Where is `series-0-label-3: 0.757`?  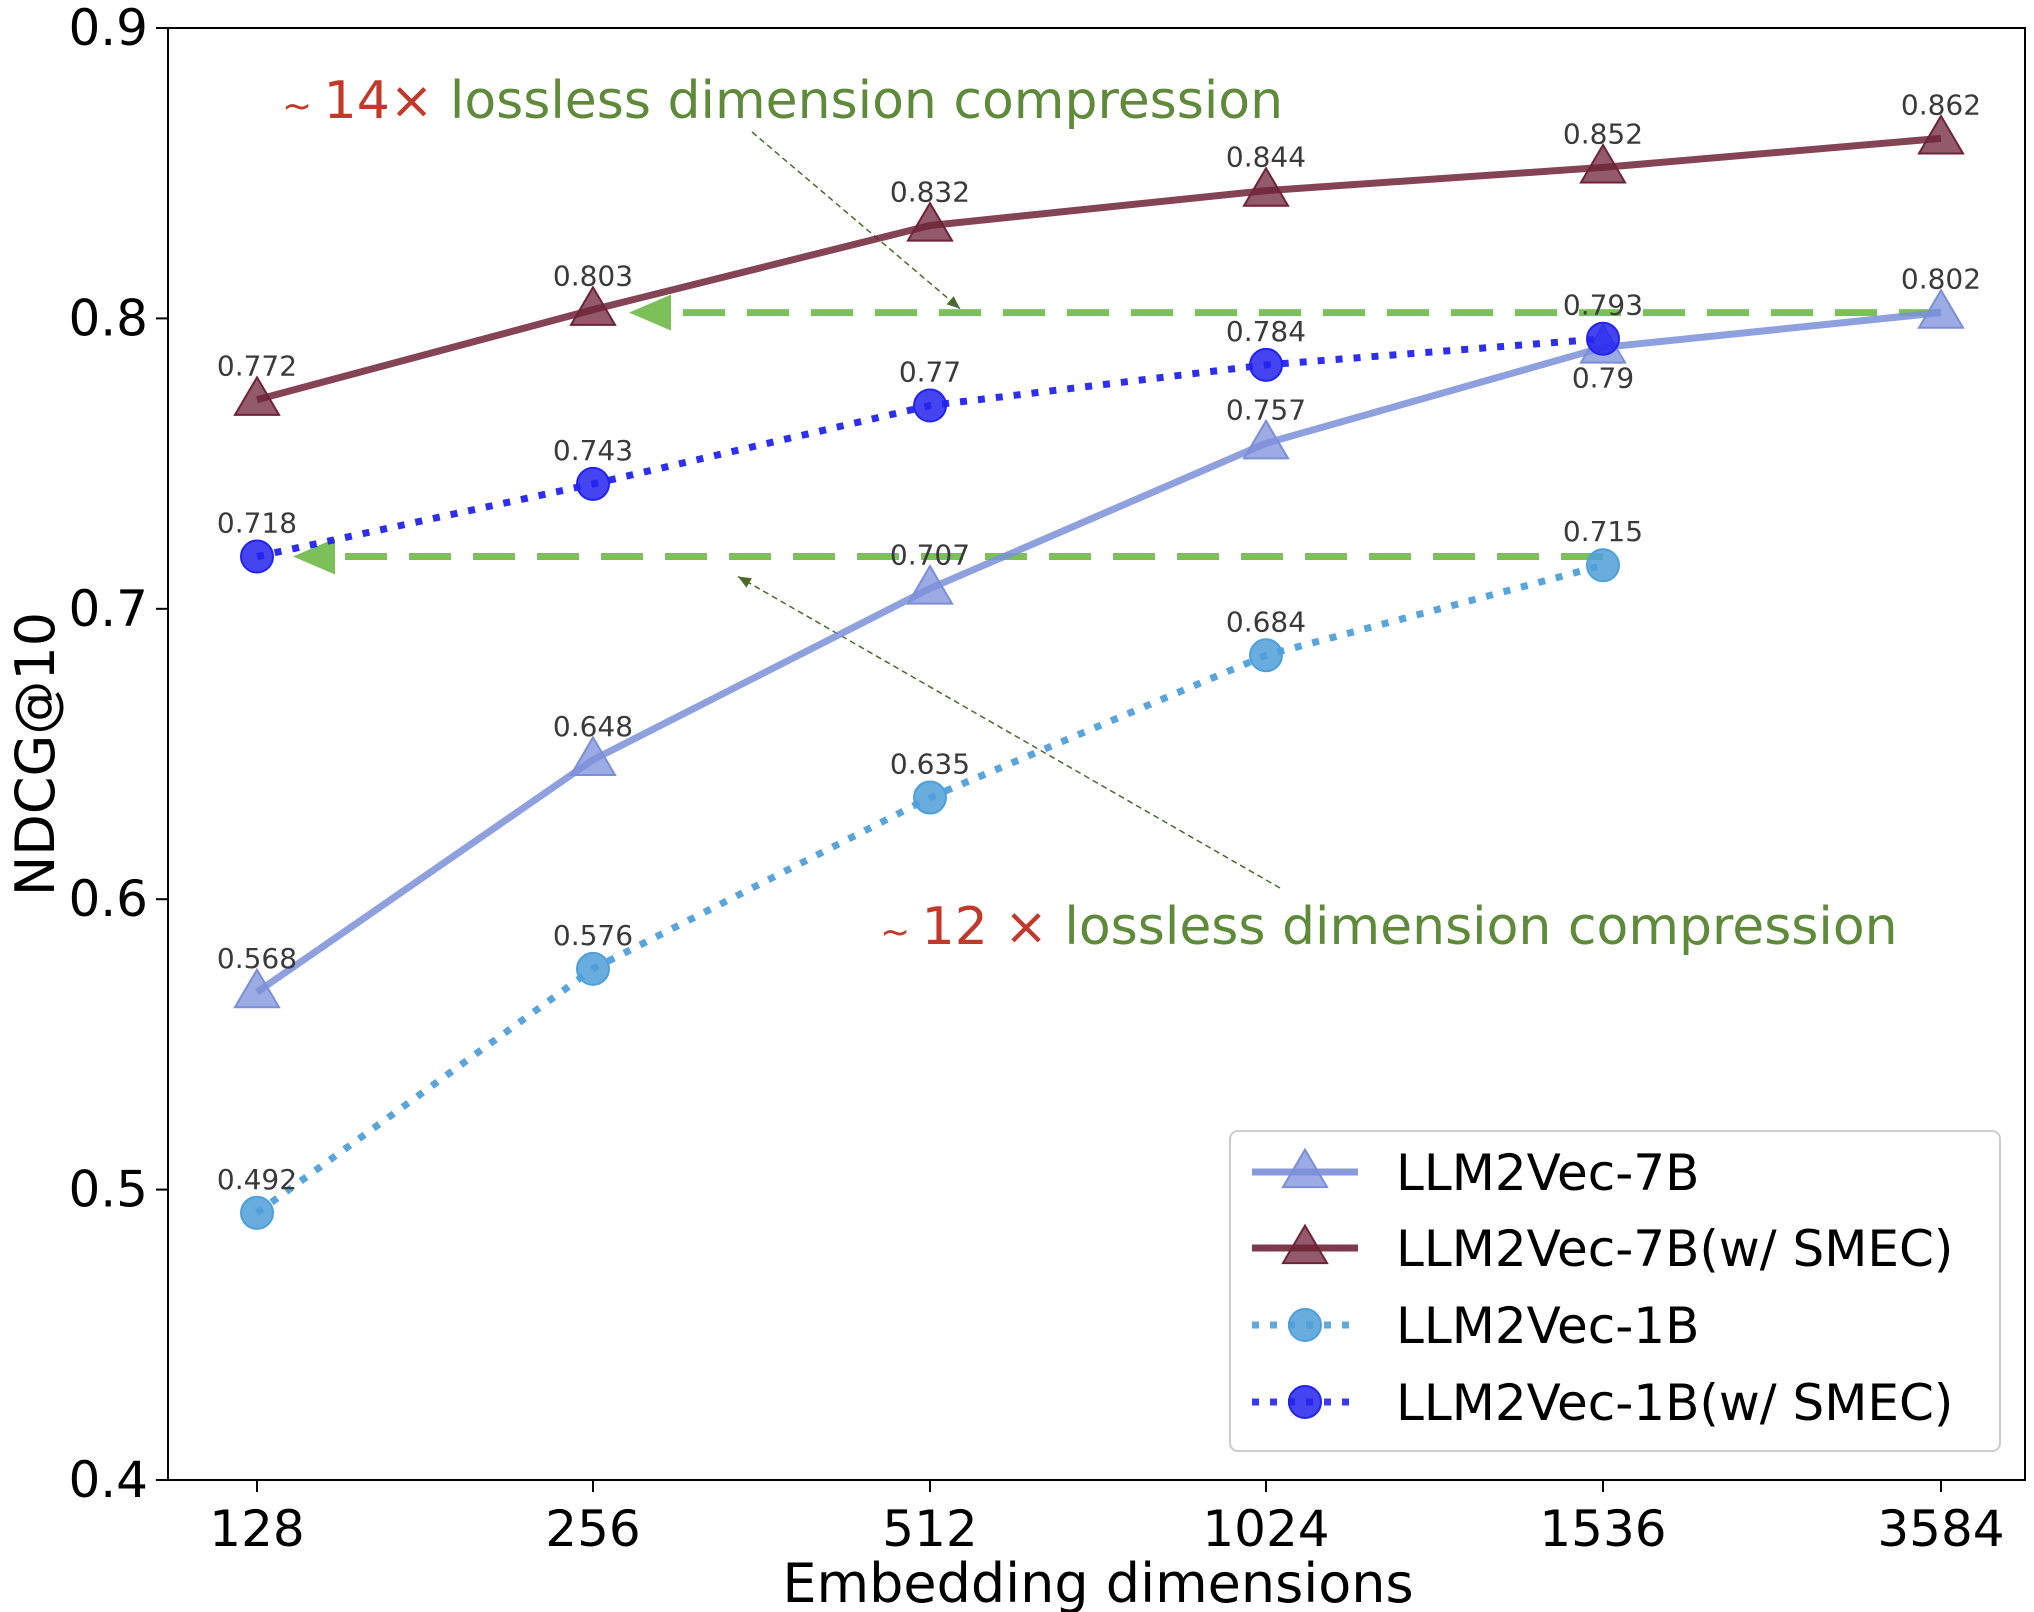 series-0-label-3: 0.757 is located at coordinates (1266, 409).